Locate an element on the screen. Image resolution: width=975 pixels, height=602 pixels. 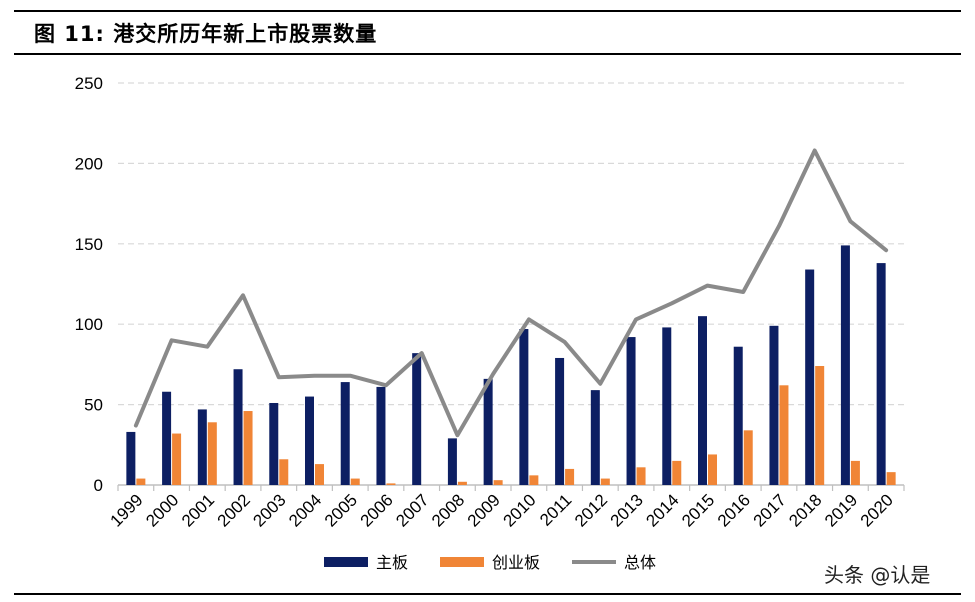
title-rule is located at coordinates (487, 54).